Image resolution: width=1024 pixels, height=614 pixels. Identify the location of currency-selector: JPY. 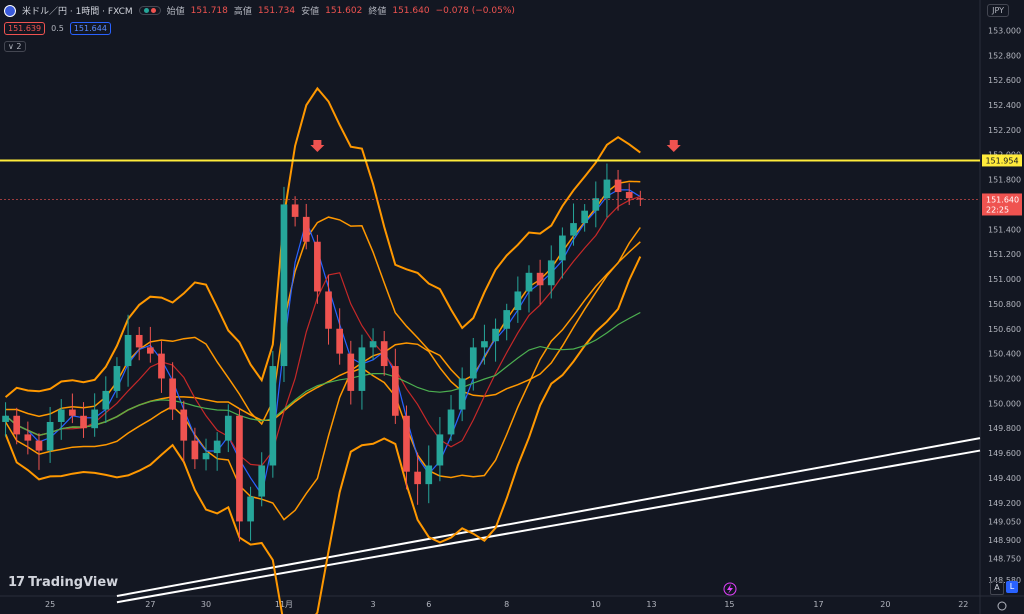
(998, 10).